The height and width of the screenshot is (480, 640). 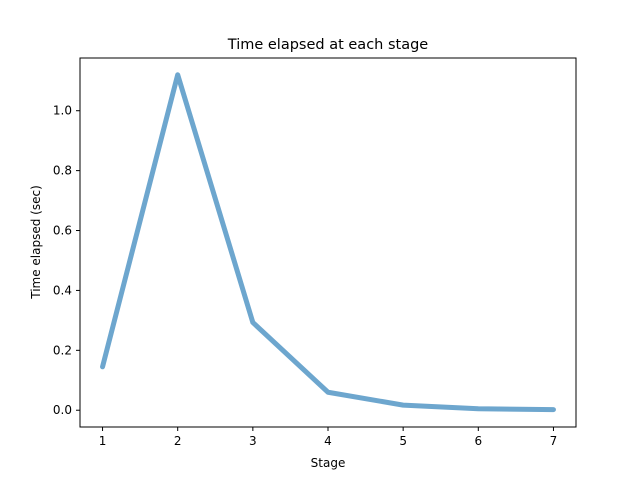 What do you see at coordinates (62, 410) in the screenshot?
I see `y-tick-label: 0.0` at bounding box center [62, 410].